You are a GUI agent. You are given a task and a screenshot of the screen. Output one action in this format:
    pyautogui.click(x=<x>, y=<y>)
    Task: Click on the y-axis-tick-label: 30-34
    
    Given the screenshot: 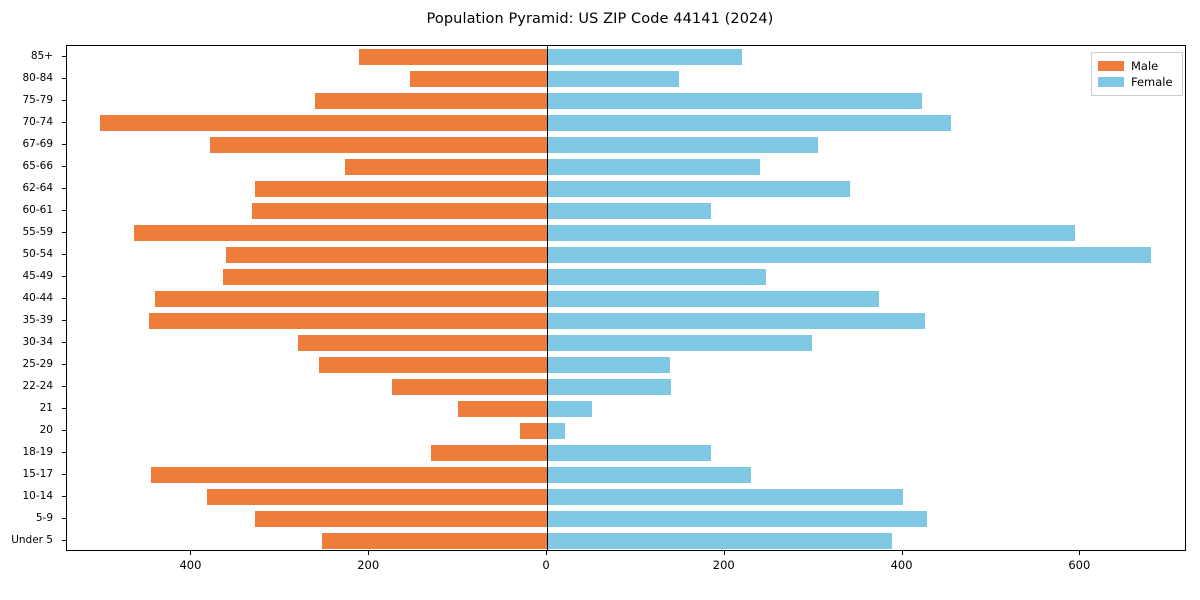 What is the action you would take?
    pyautogui.click(x=37, y=341)
    